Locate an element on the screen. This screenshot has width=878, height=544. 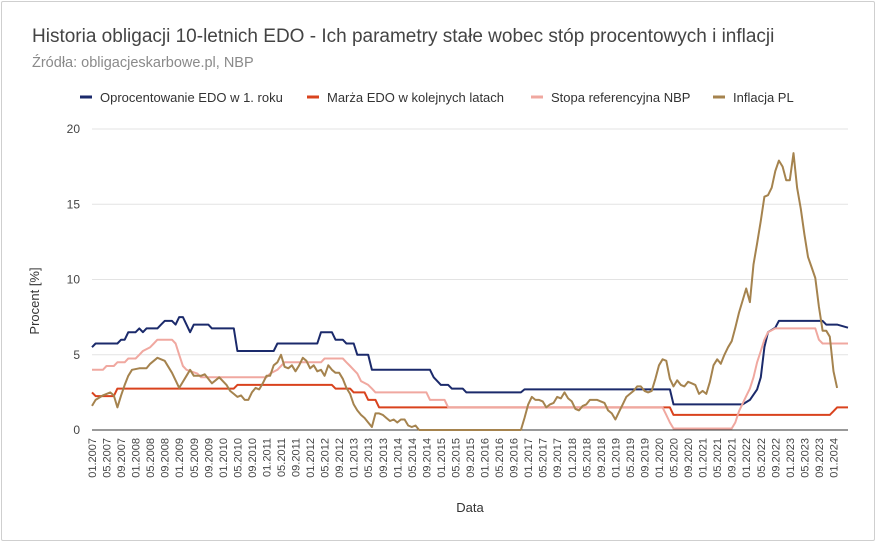
y-tick-label: 15 is located at coordinates (74, 204).